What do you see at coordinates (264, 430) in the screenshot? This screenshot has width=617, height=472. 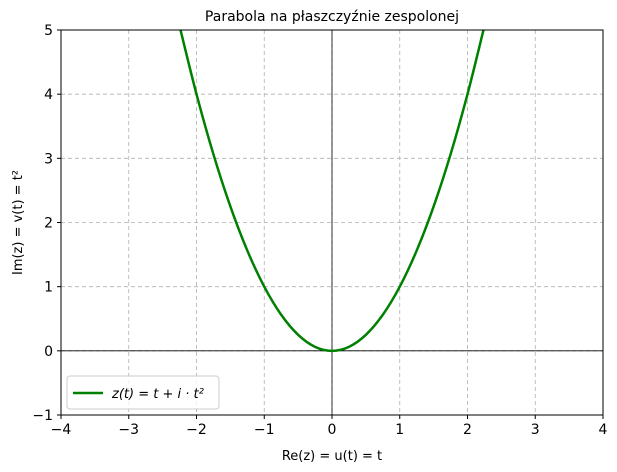 I see `x-tick-label: −1` at bounding box center [264, 430].